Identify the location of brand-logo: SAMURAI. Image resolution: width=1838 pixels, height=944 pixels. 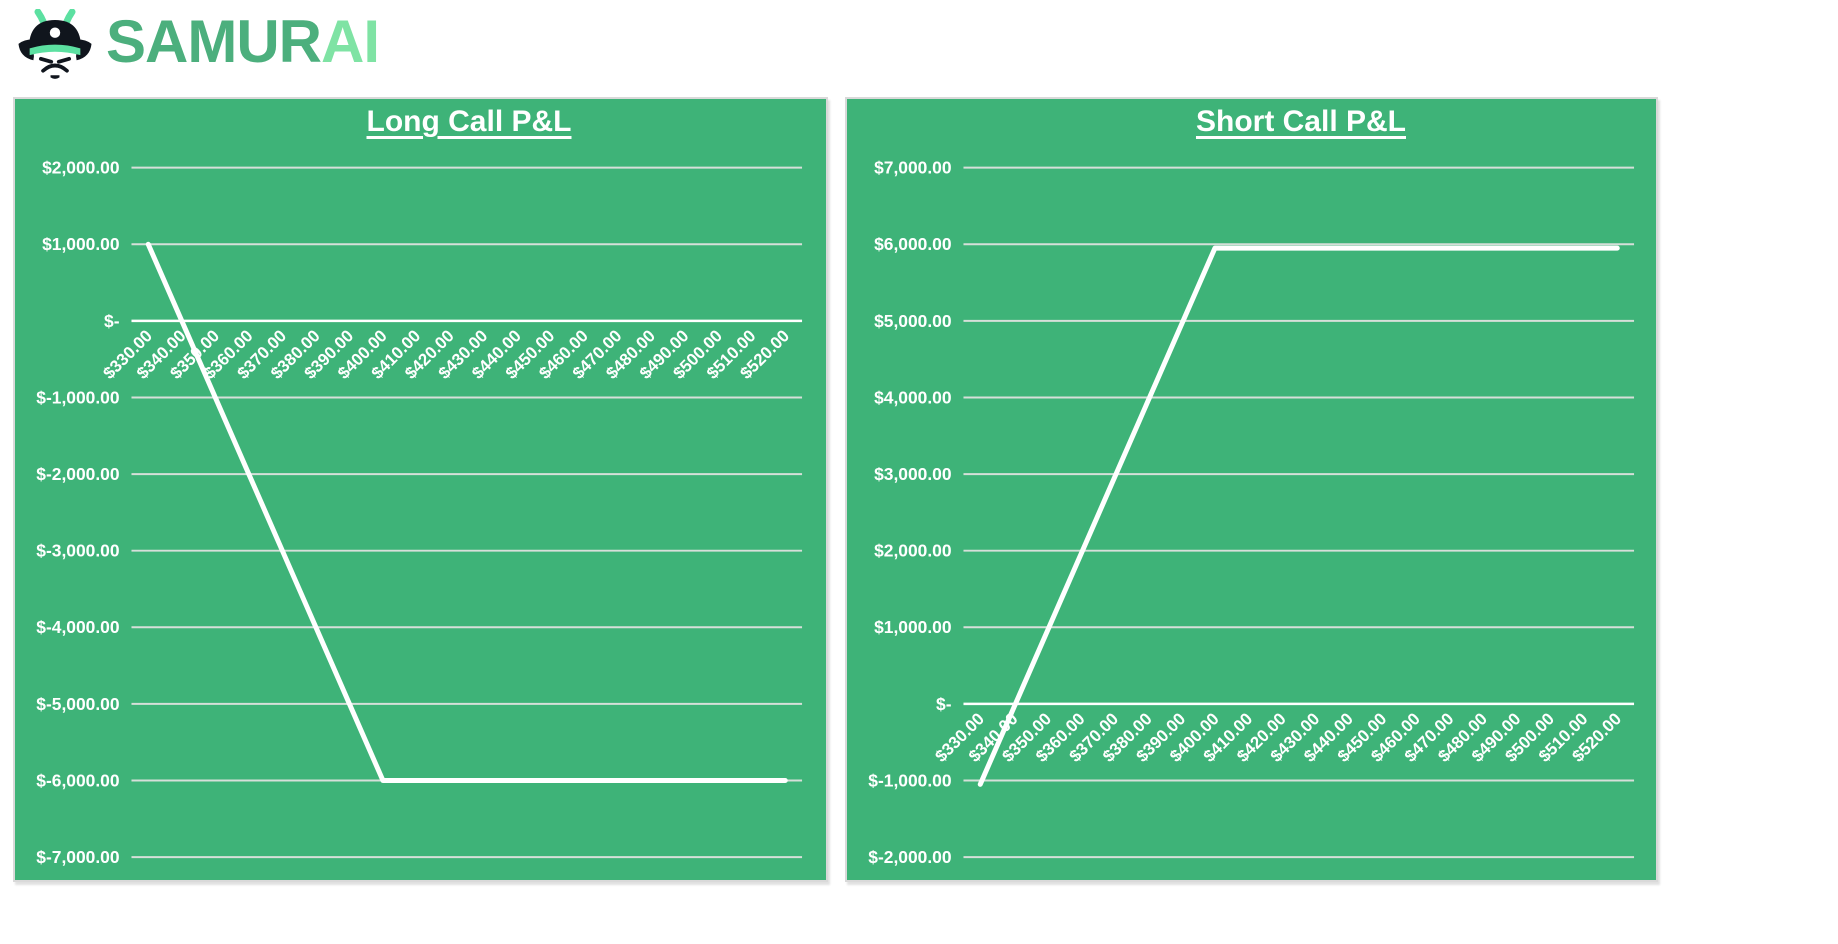
(197, 45).